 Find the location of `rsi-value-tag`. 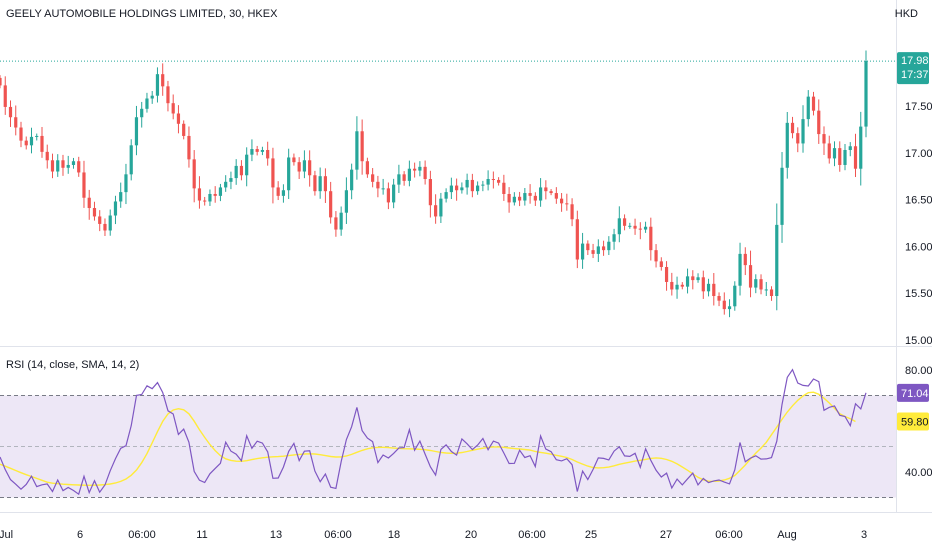

rsi-value-tag is located at coordinates (913, 392).